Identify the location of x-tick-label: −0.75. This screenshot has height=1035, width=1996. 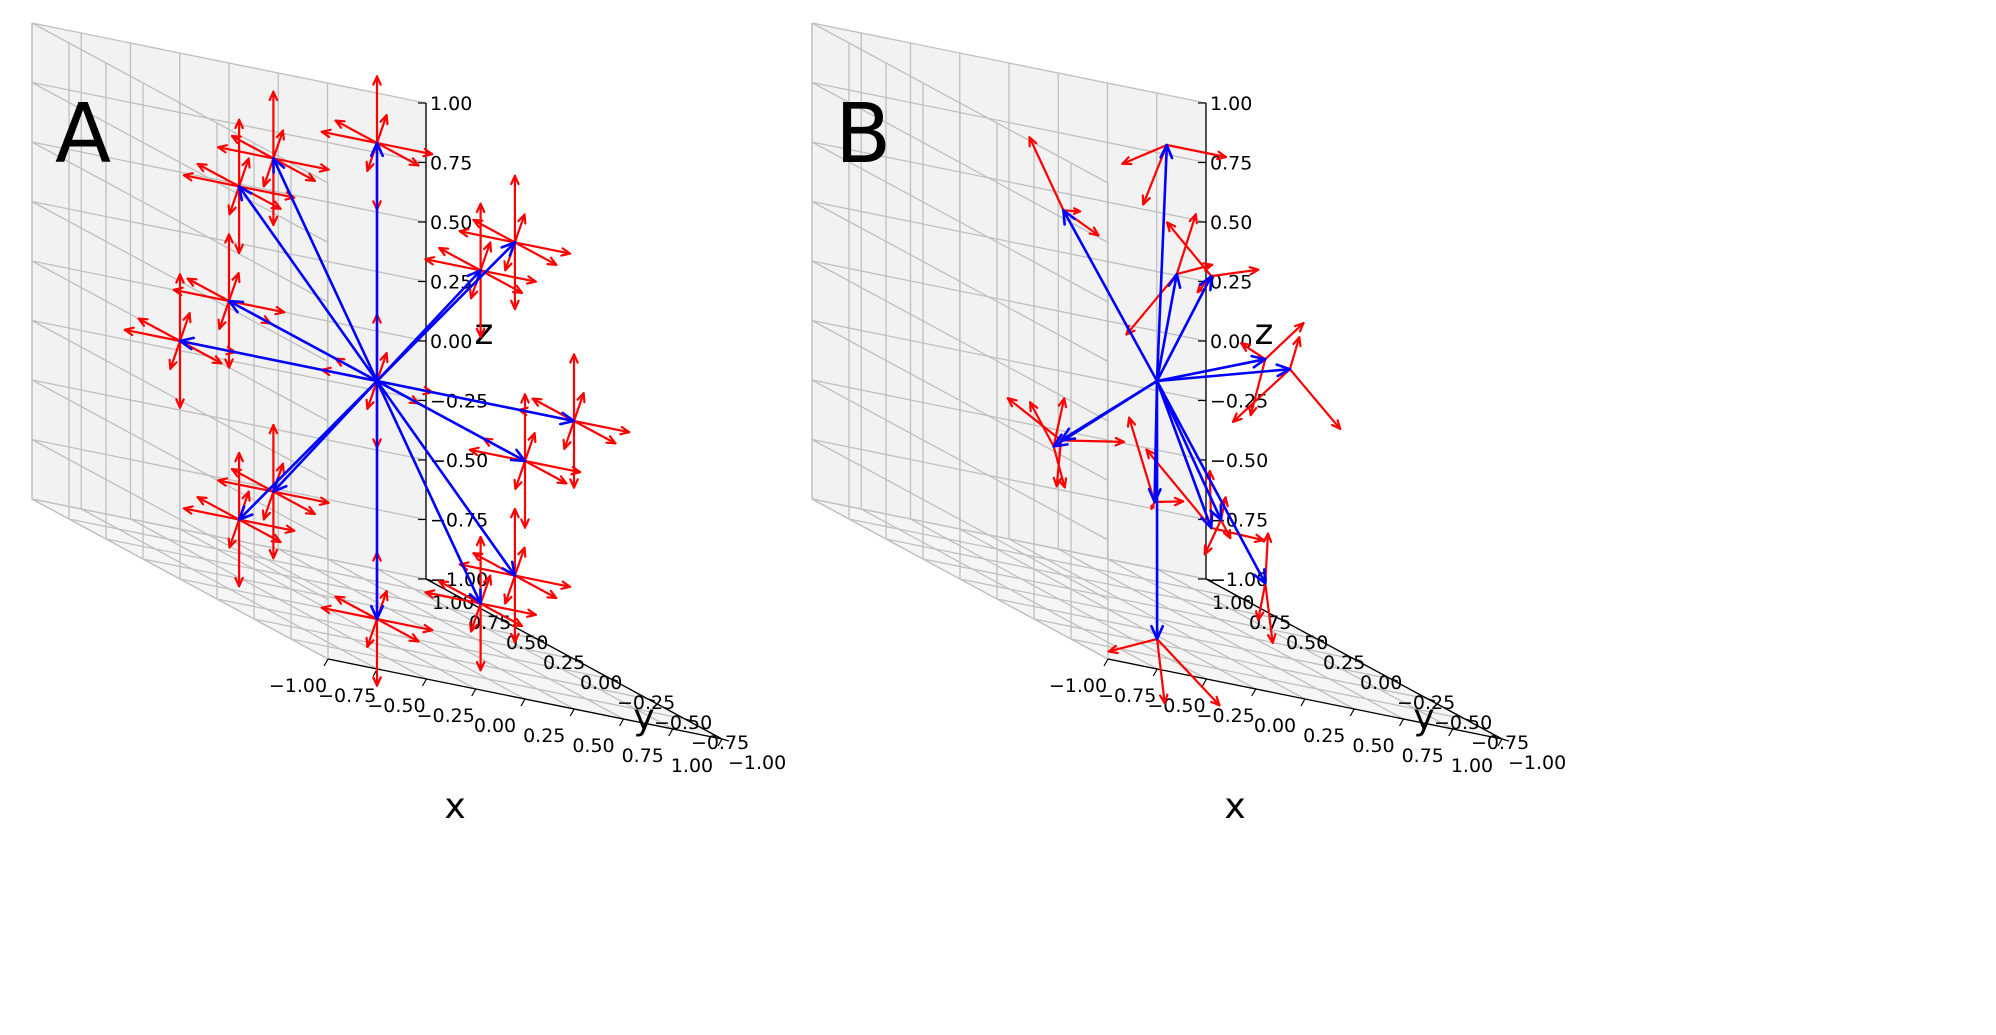
(1127, 696).